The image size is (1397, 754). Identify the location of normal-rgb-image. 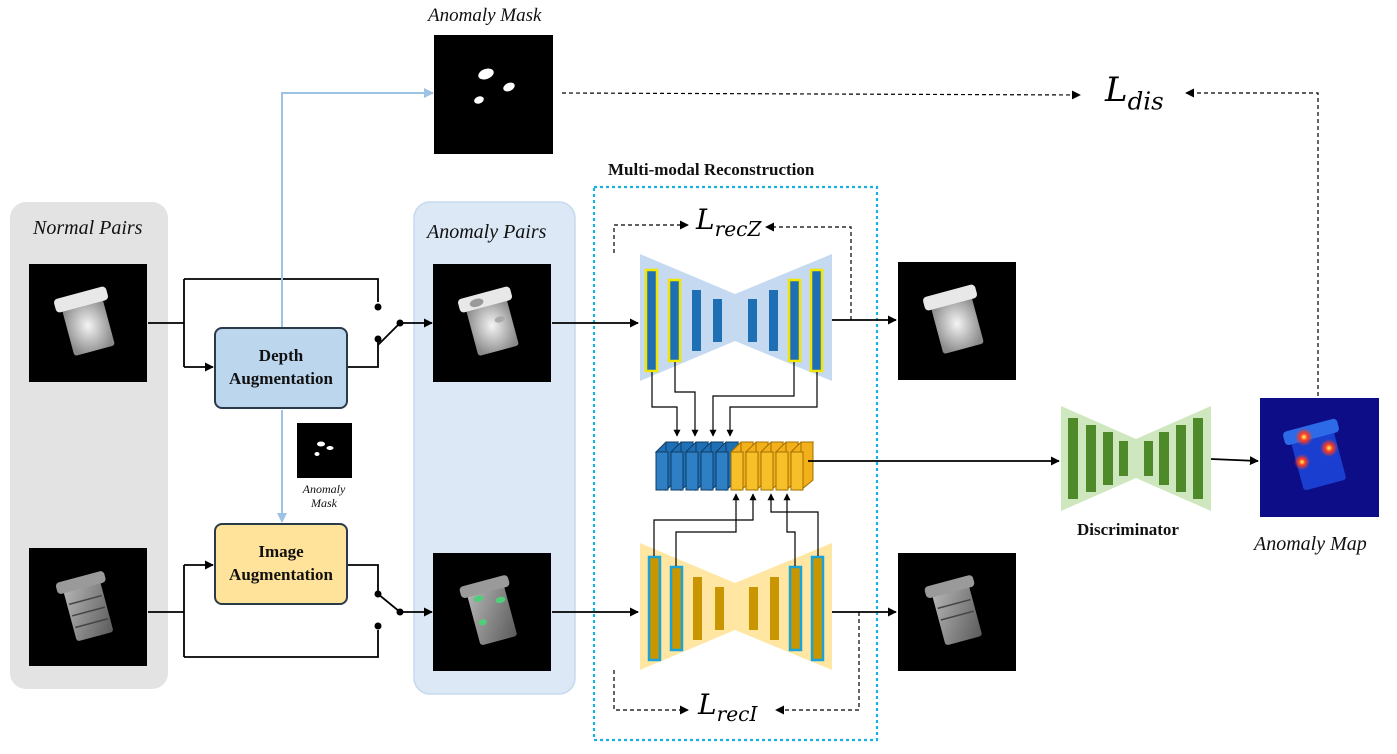
(88, 607).